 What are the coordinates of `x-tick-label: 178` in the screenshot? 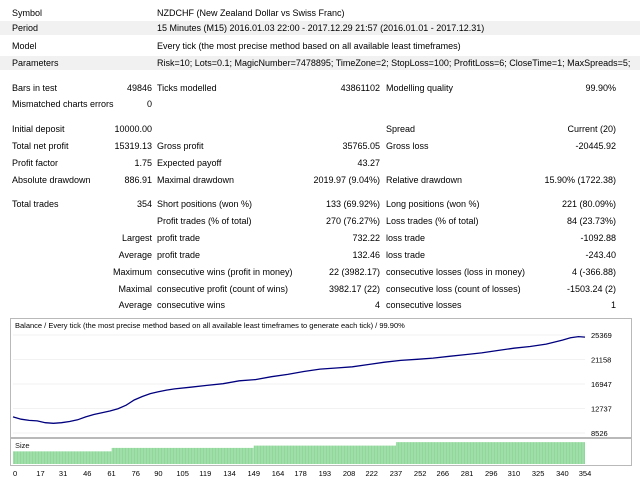 It's located at (300, 473).